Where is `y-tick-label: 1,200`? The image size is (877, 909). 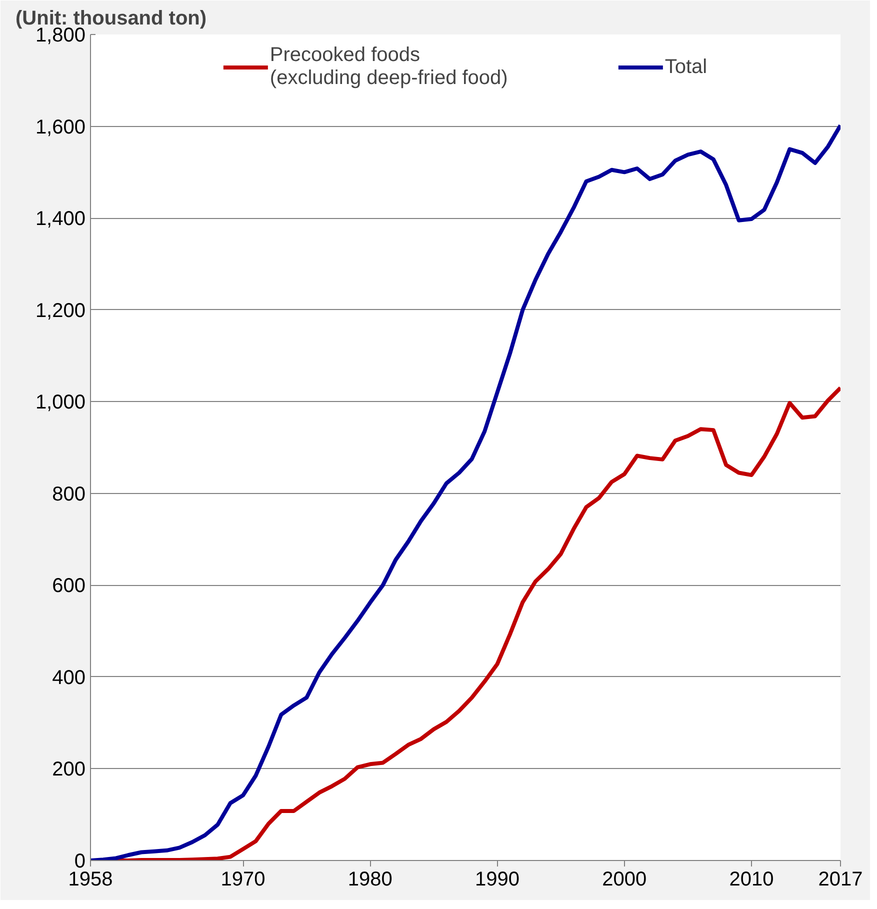
y-tick-label: 1,200 is located at coordinates (60, 311).